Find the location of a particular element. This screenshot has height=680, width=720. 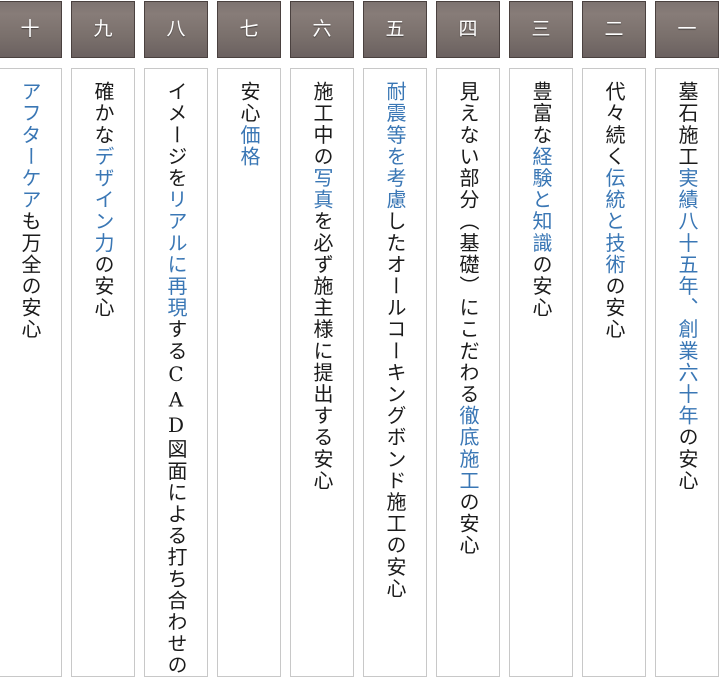

reason-column: 九確かなデザイン力の安心 is located at coordinates (103, 339).